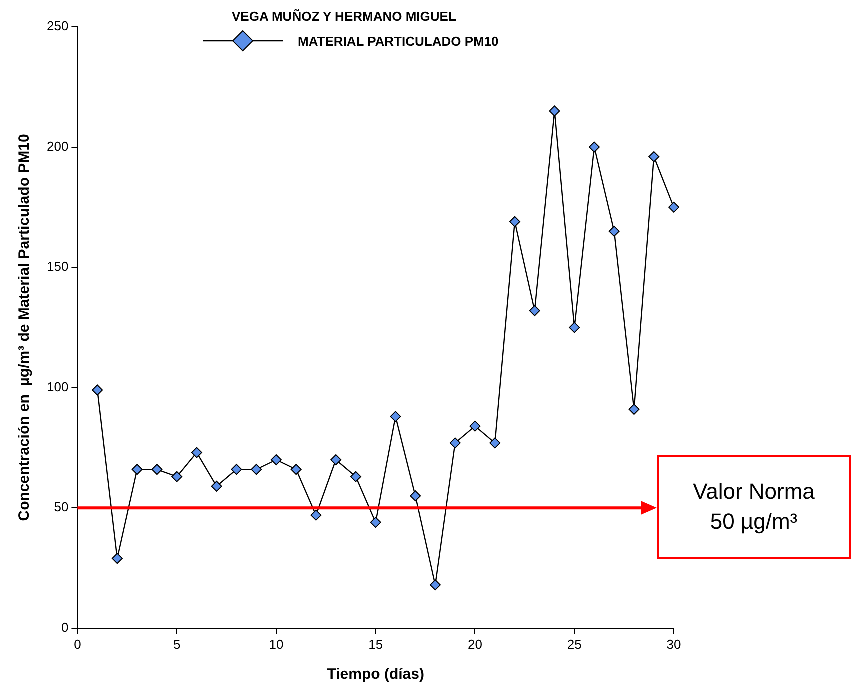 The image size is (851, 696). What do you see at coordinates (78, 644) in the screenshot?
I see `x-tick-label: 0` at bounding box center [78, 644].